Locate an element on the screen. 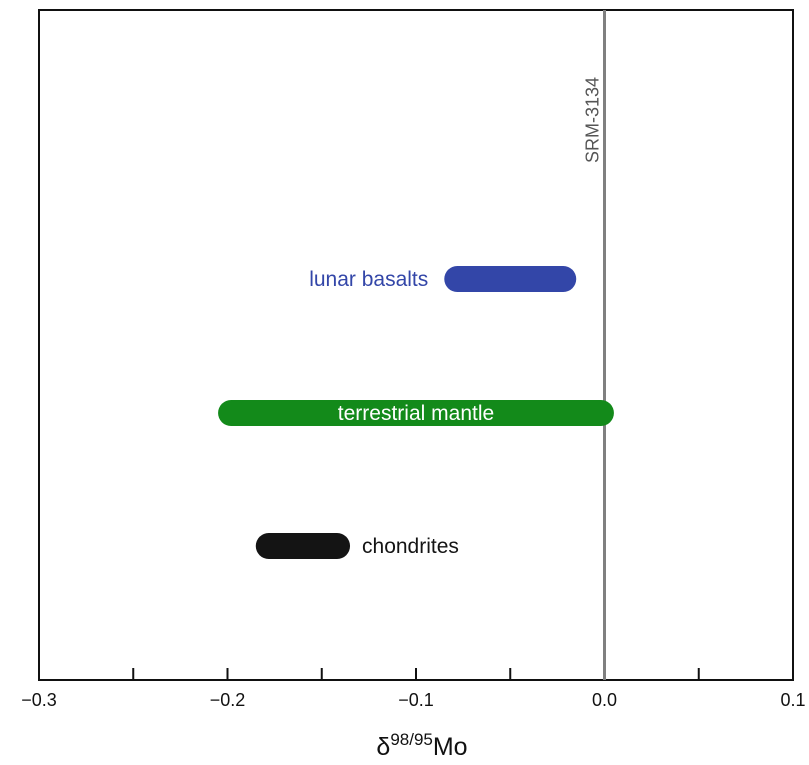 This screenshot has height=765, width=809. range-label-chondrites: chondrites is located at coordinates (410, 546).